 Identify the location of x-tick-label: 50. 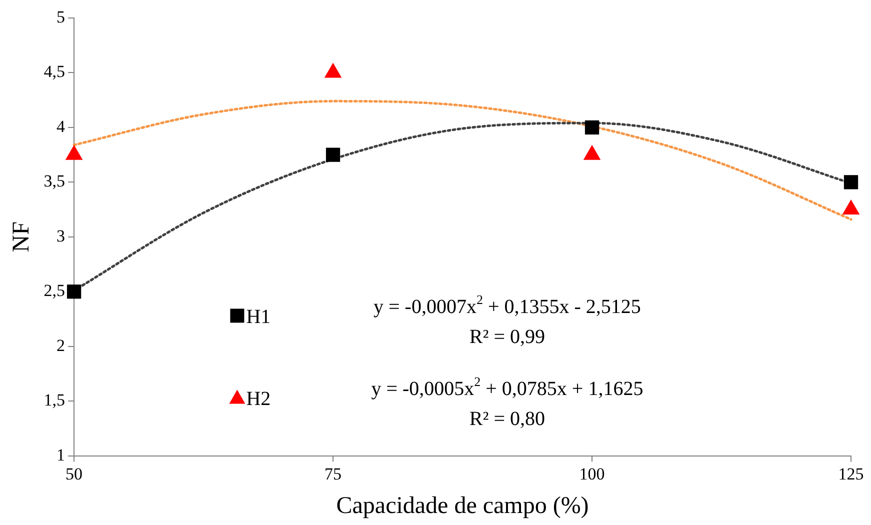
(74, 474).